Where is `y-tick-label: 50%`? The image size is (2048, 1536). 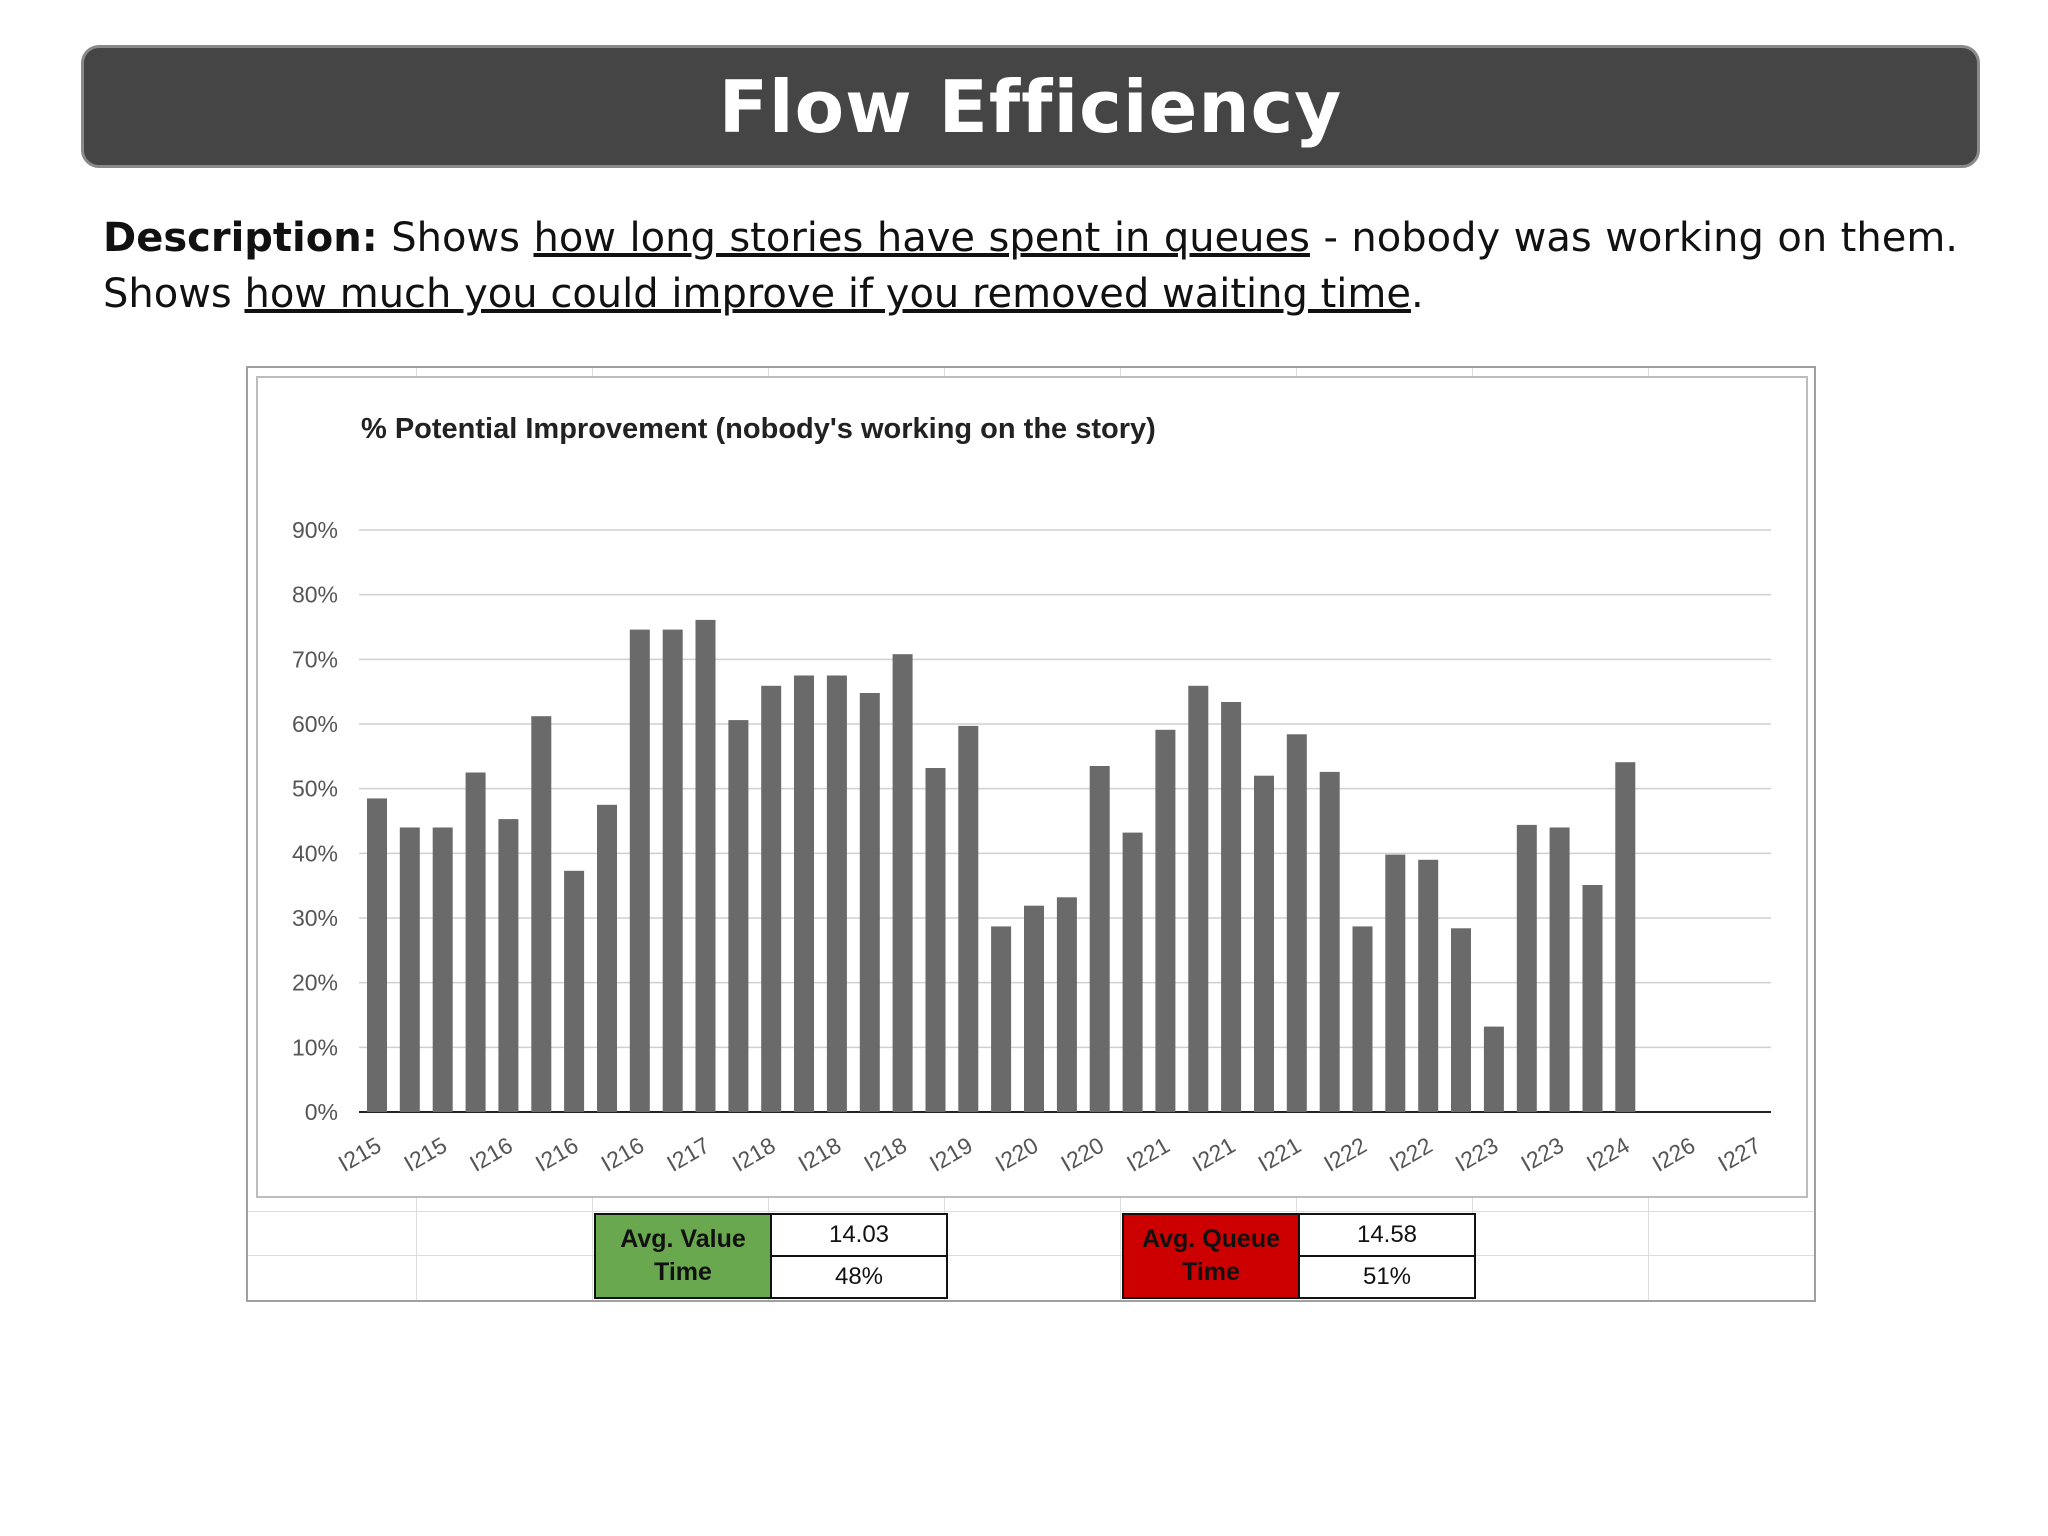 y-tick-label: 50% is located at coordinates (315, 789).